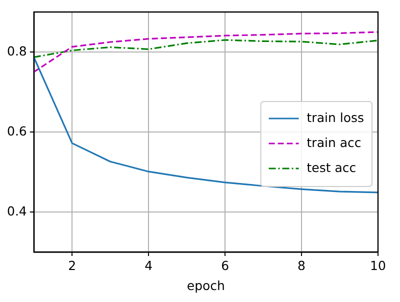 The image size is (400, 302). I want to click on legend-label: test acc, so click(331, 167).